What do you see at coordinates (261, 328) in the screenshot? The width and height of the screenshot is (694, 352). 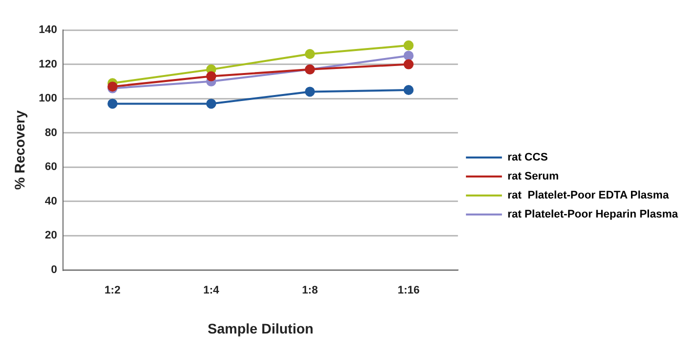 I see `x-axis-title: Sample Dilution` at bounding box center [261, 328].